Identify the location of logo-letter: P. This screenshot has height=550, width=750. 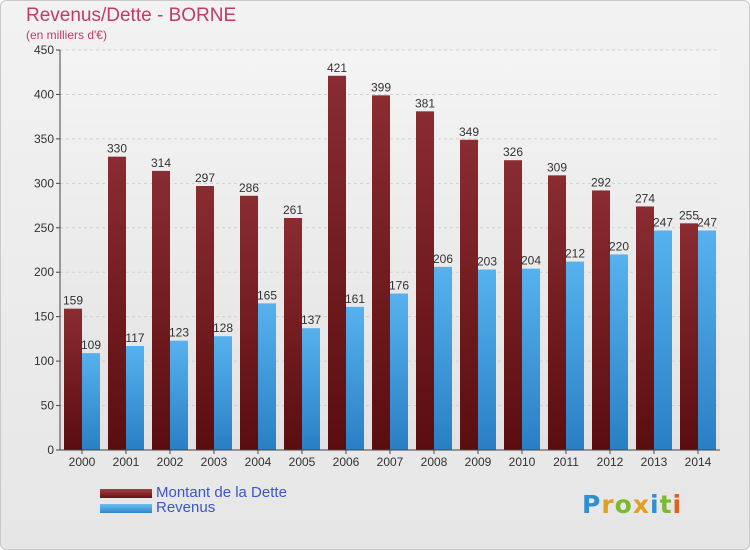
(592, 504).